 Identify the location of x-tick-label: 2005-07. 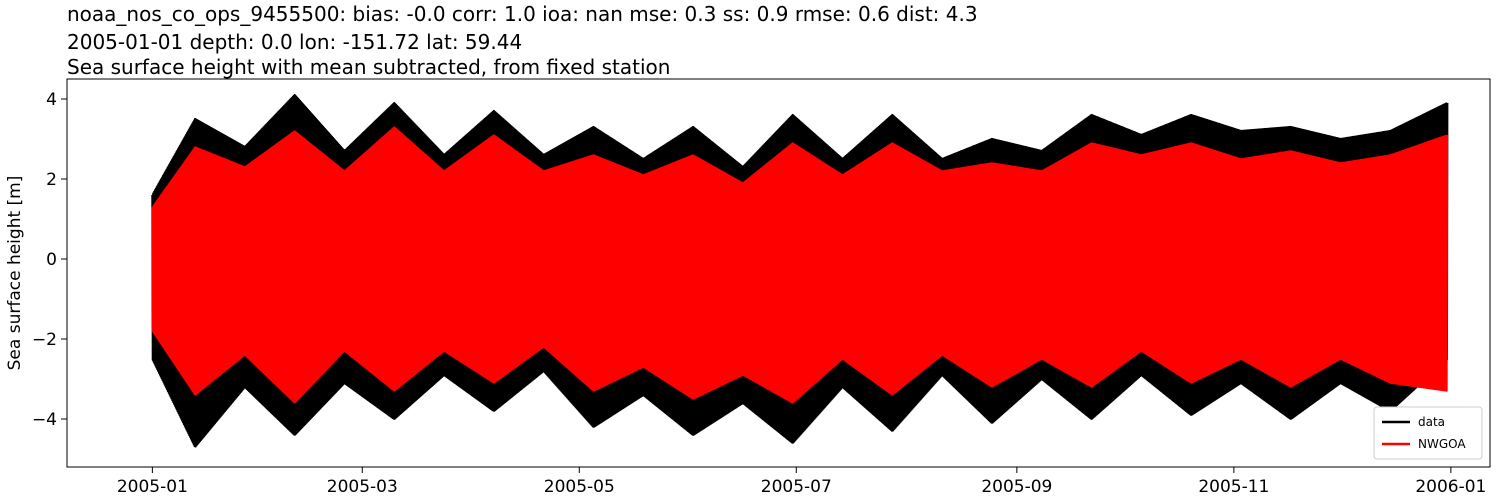
(796, 487).